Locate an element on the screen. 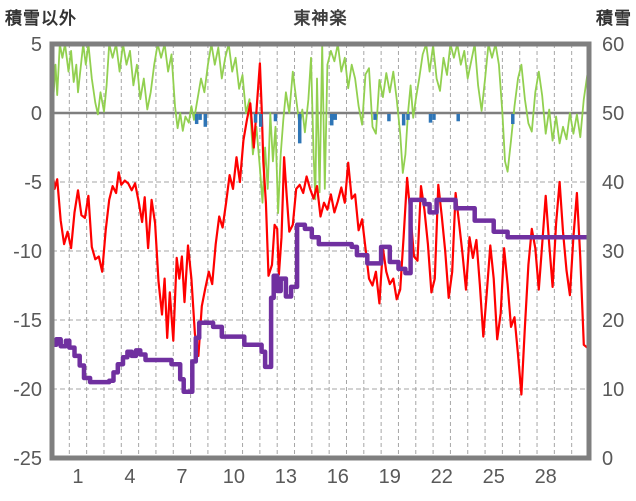 Image resolution: width=636 pixels, height=501 pixels. x-axis-tick-label: 1 is located at coordinates (77, 477).